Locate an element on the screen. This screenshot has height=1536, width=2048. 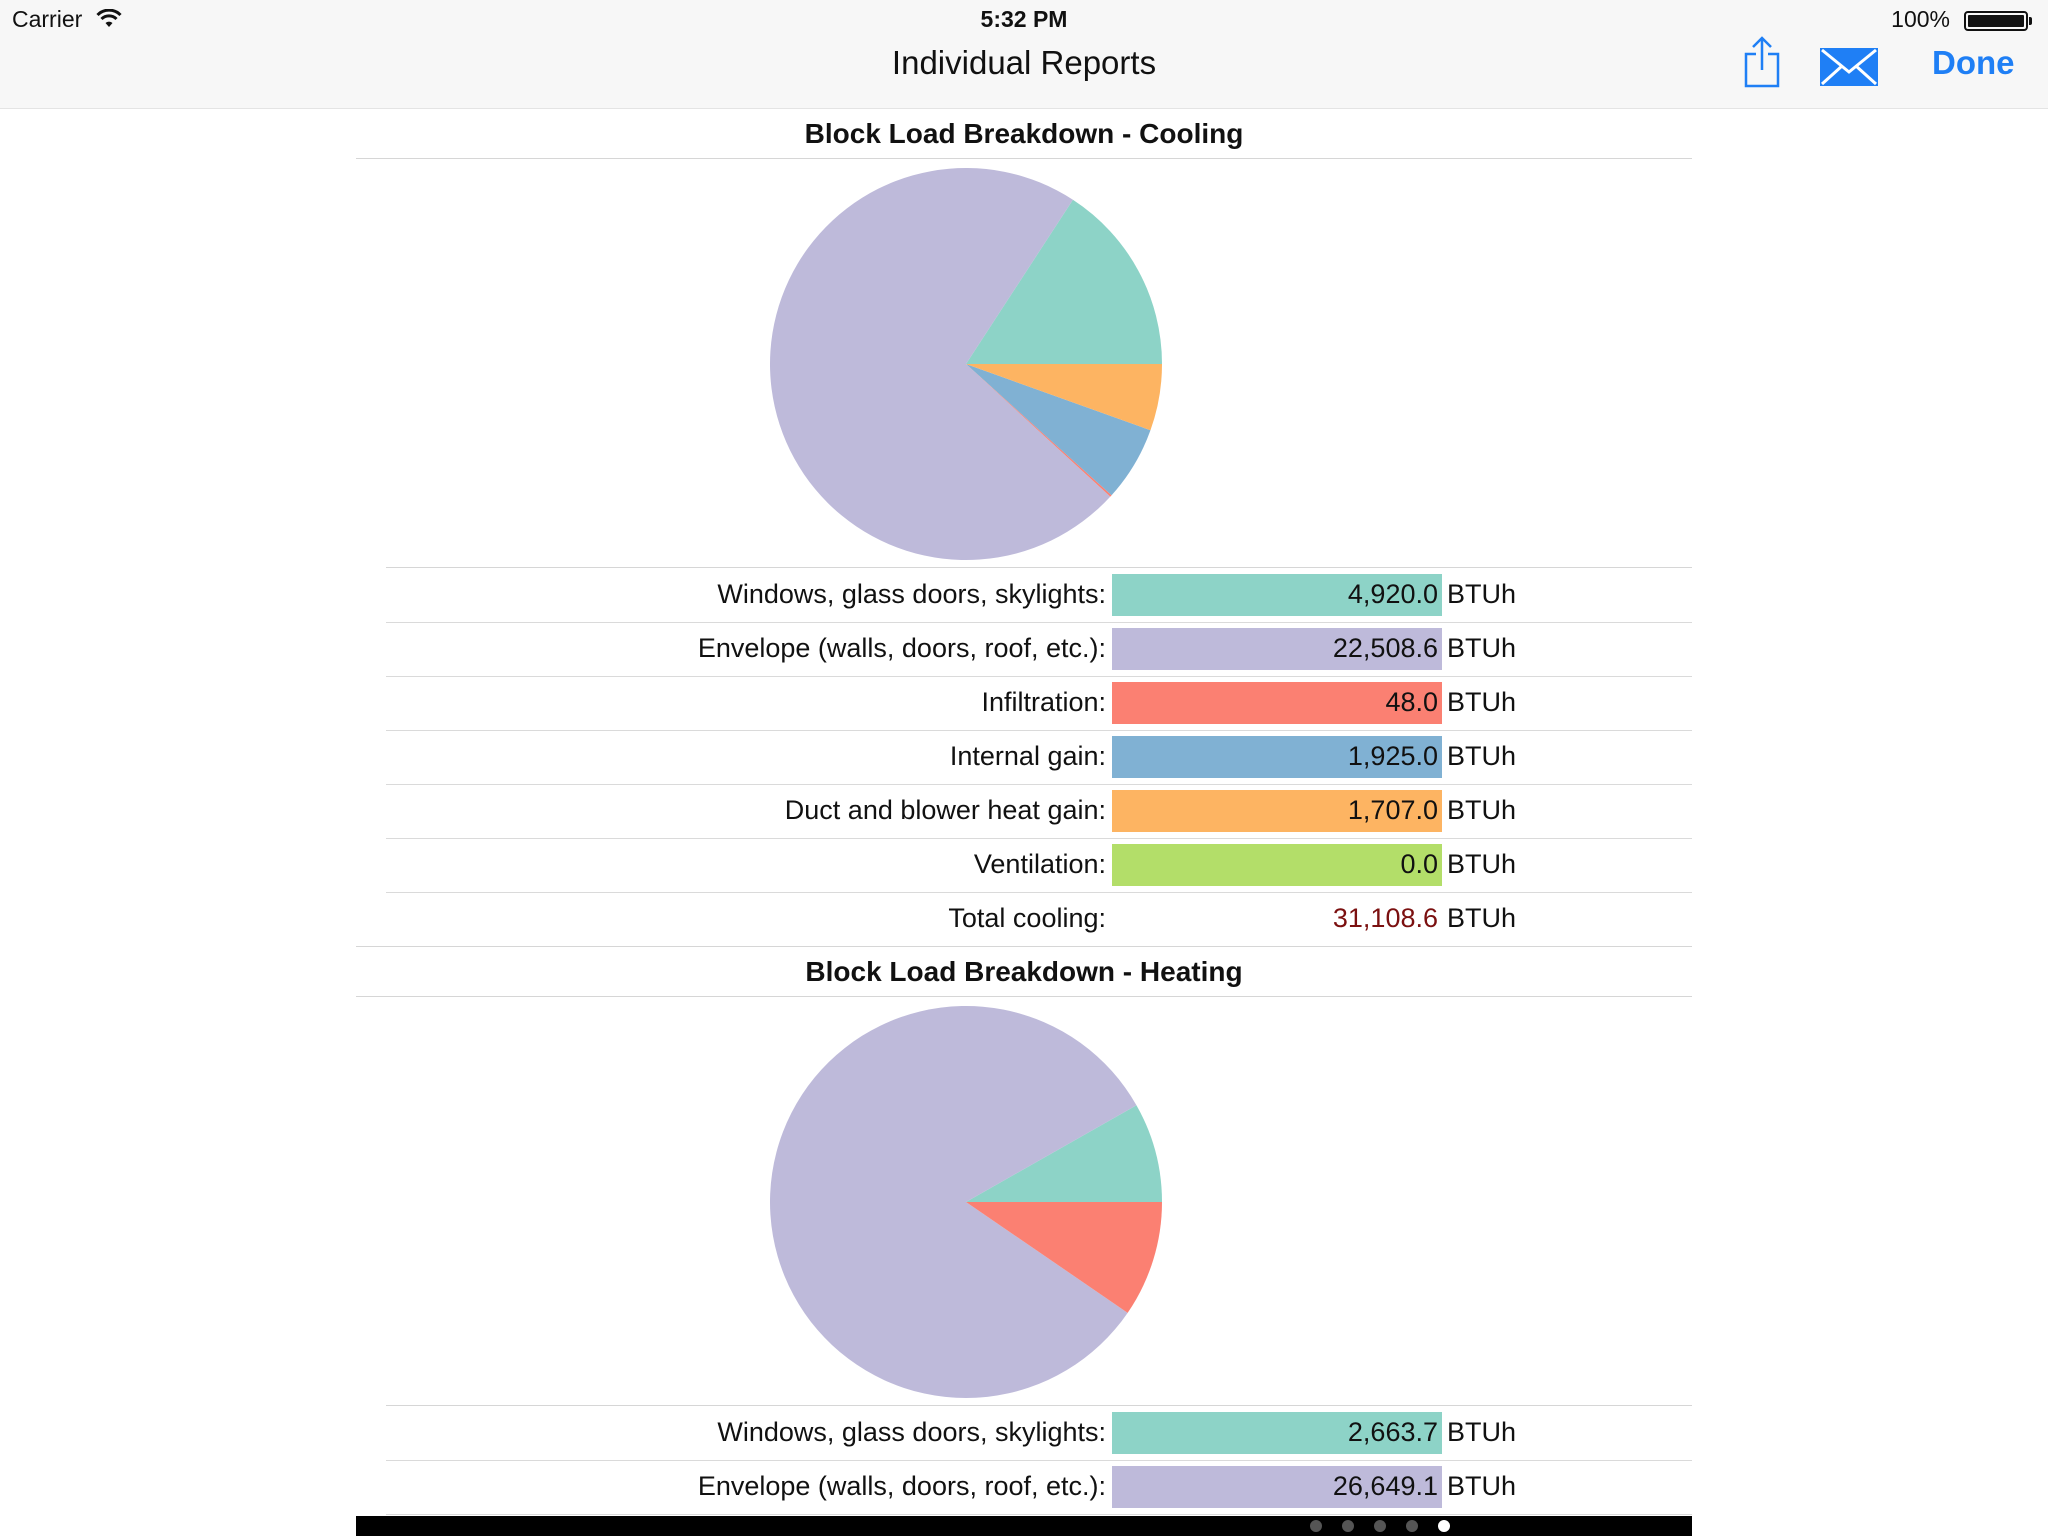
row-label: Duct and blower heat gain: is located at coordinates (945, 810).